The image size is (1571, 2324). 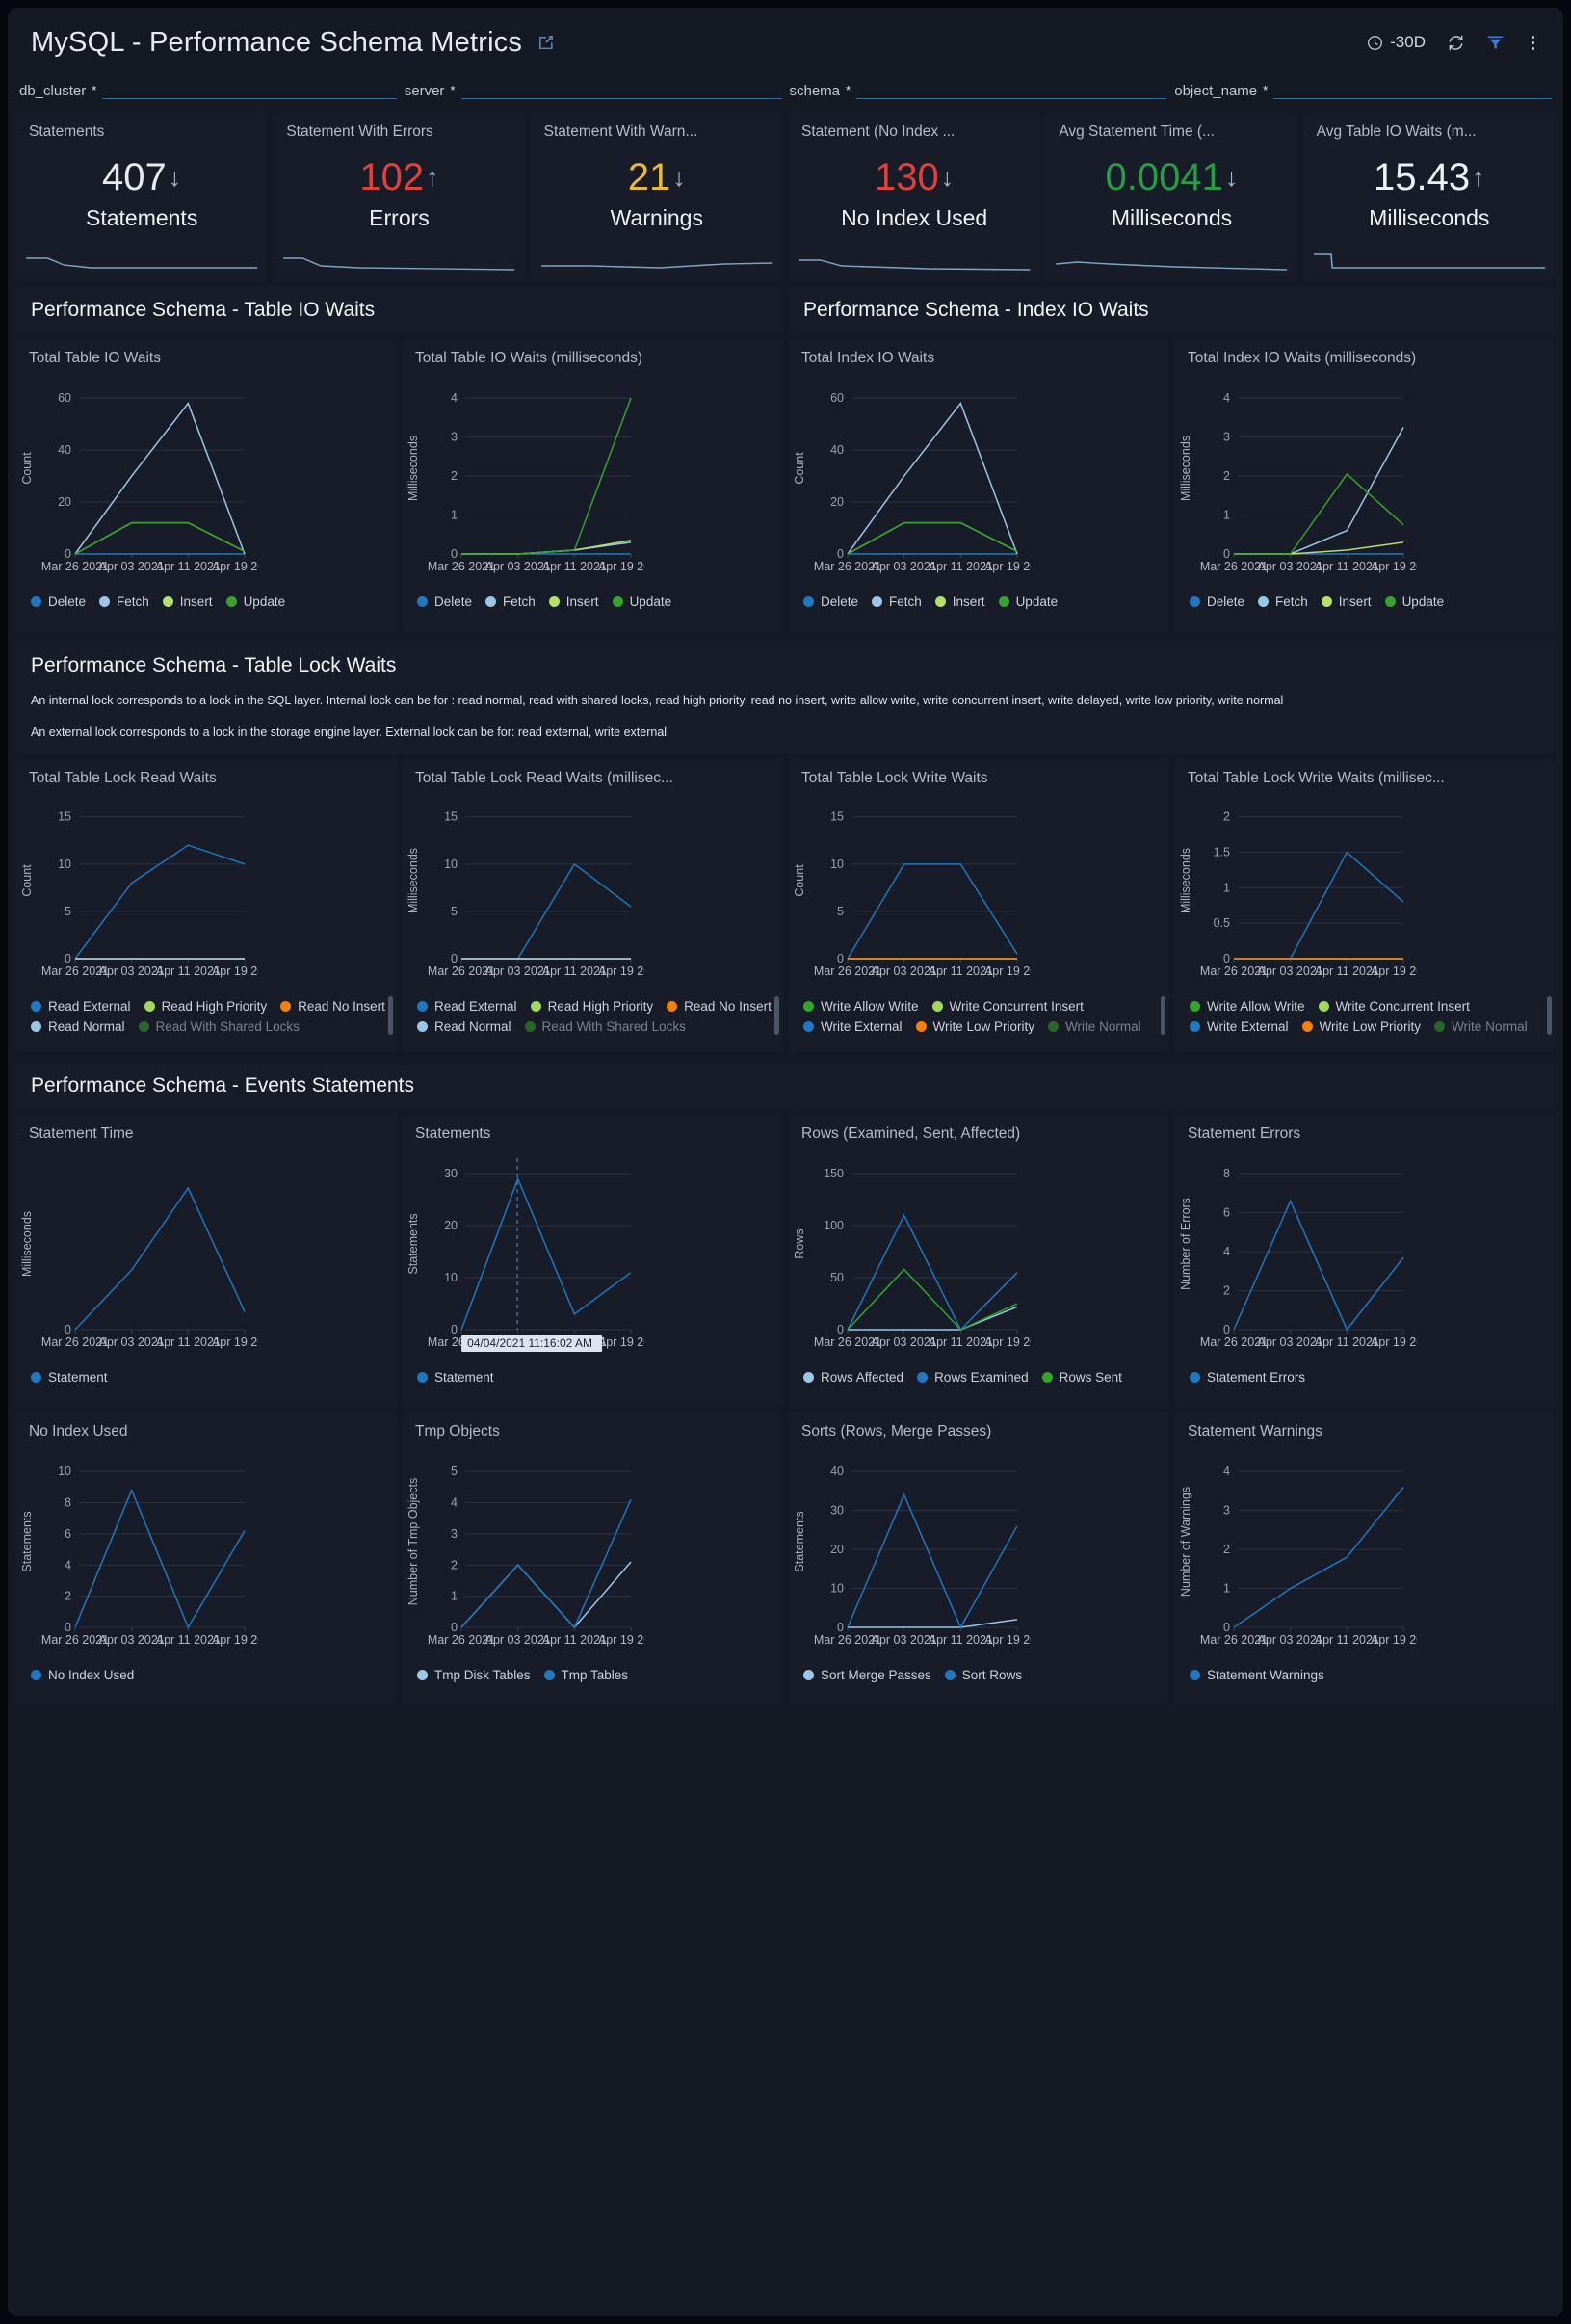 I want to click on variable-schema: schema *, so click(x=978, y=90).